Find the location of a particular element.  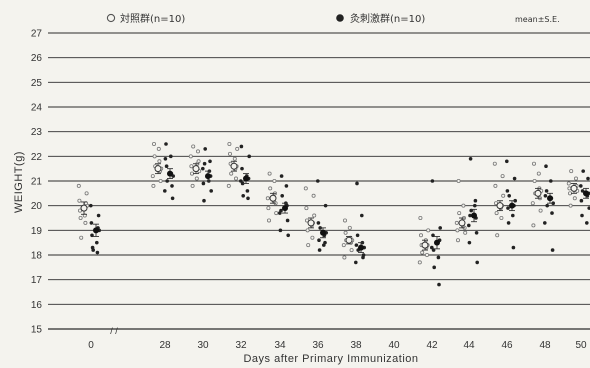

x-tick-label-44: 44 is located at coordinates (469, 345).